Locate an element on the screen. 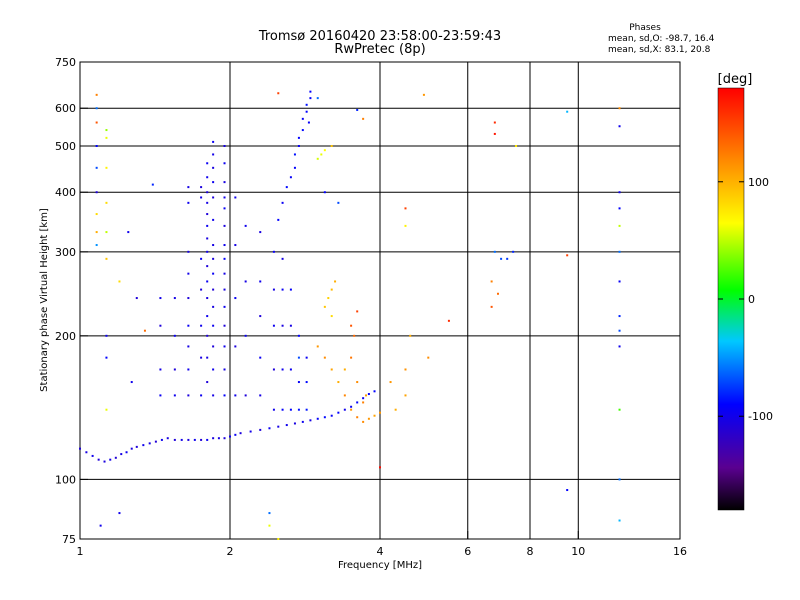 This screenshot has height=600, width=800. colorbar-label: [deg] is located at coordinates (735, 79).